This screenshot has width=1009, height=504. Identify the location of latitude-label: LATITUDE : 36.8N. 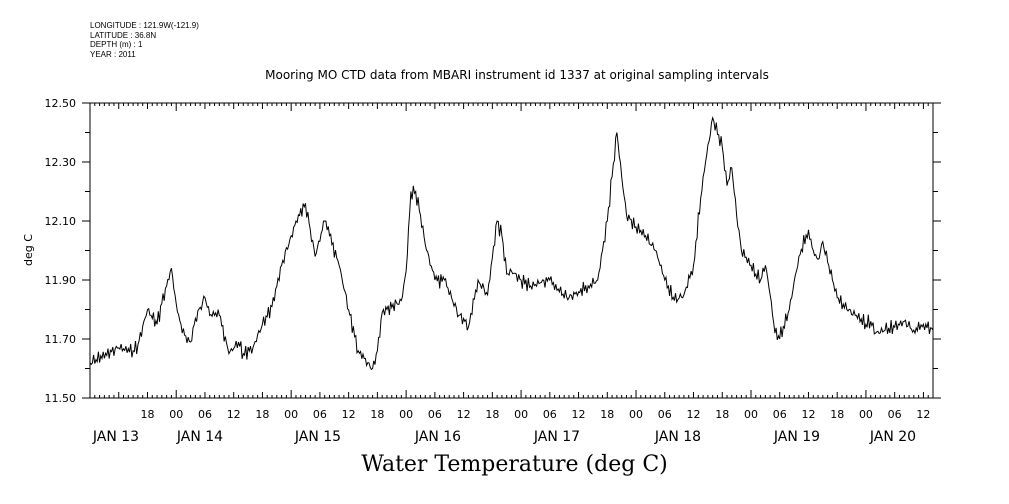
(123, 35).